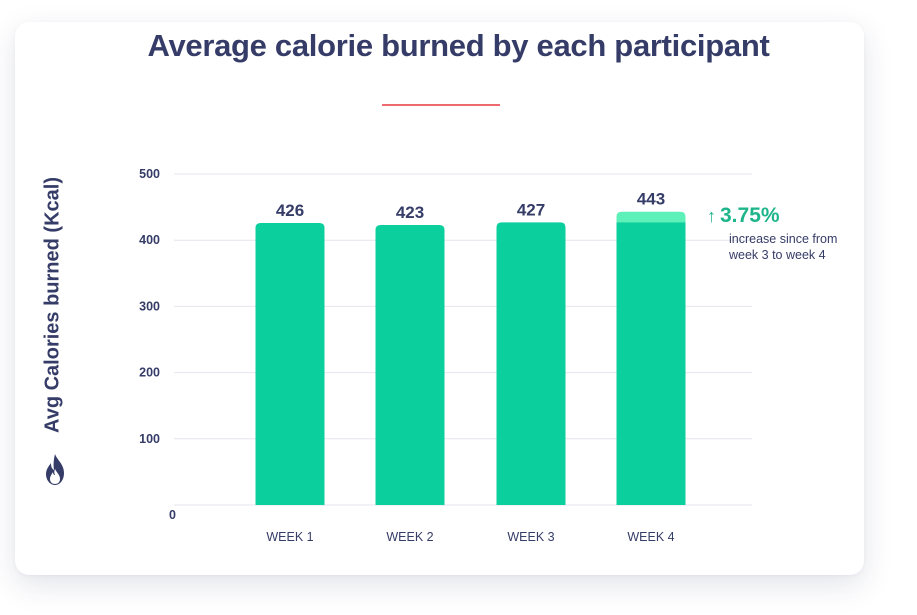  I want to click on title-underline, so click(441, 105).